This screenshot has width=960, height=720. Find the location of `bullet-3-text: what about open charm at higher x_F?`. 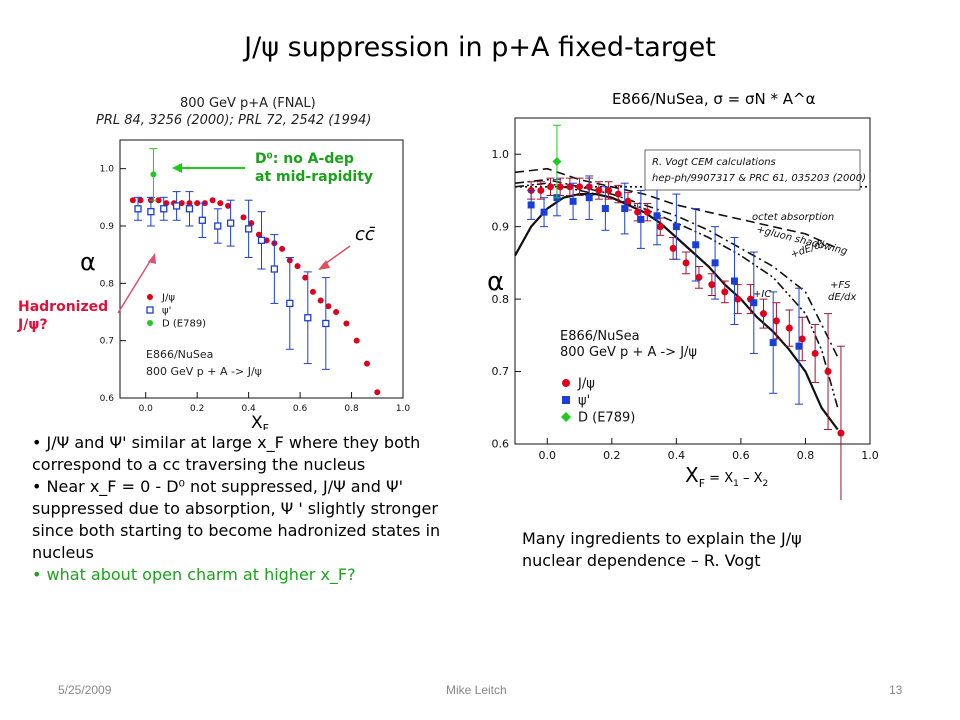

bullet-3-text: what about open charm at higher x_F? is located at coordinates (201, 574).